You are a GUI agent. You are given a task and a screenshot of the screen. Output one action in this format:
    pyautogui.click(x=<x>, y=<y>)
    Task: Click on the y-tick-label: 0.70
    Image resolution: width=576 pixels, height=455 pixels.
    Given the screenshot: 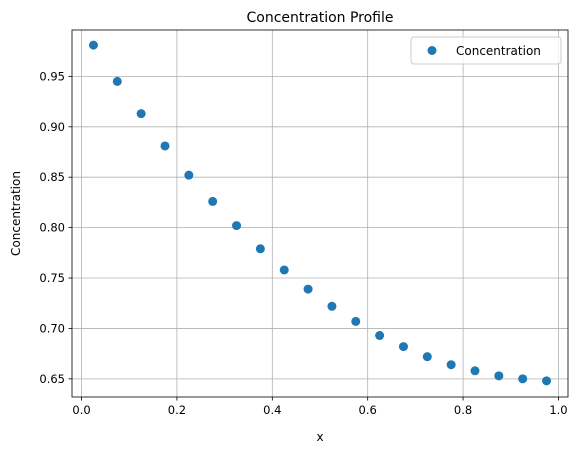 What is the action you would take?
    pyautogui.click(x=52, y=328)
    